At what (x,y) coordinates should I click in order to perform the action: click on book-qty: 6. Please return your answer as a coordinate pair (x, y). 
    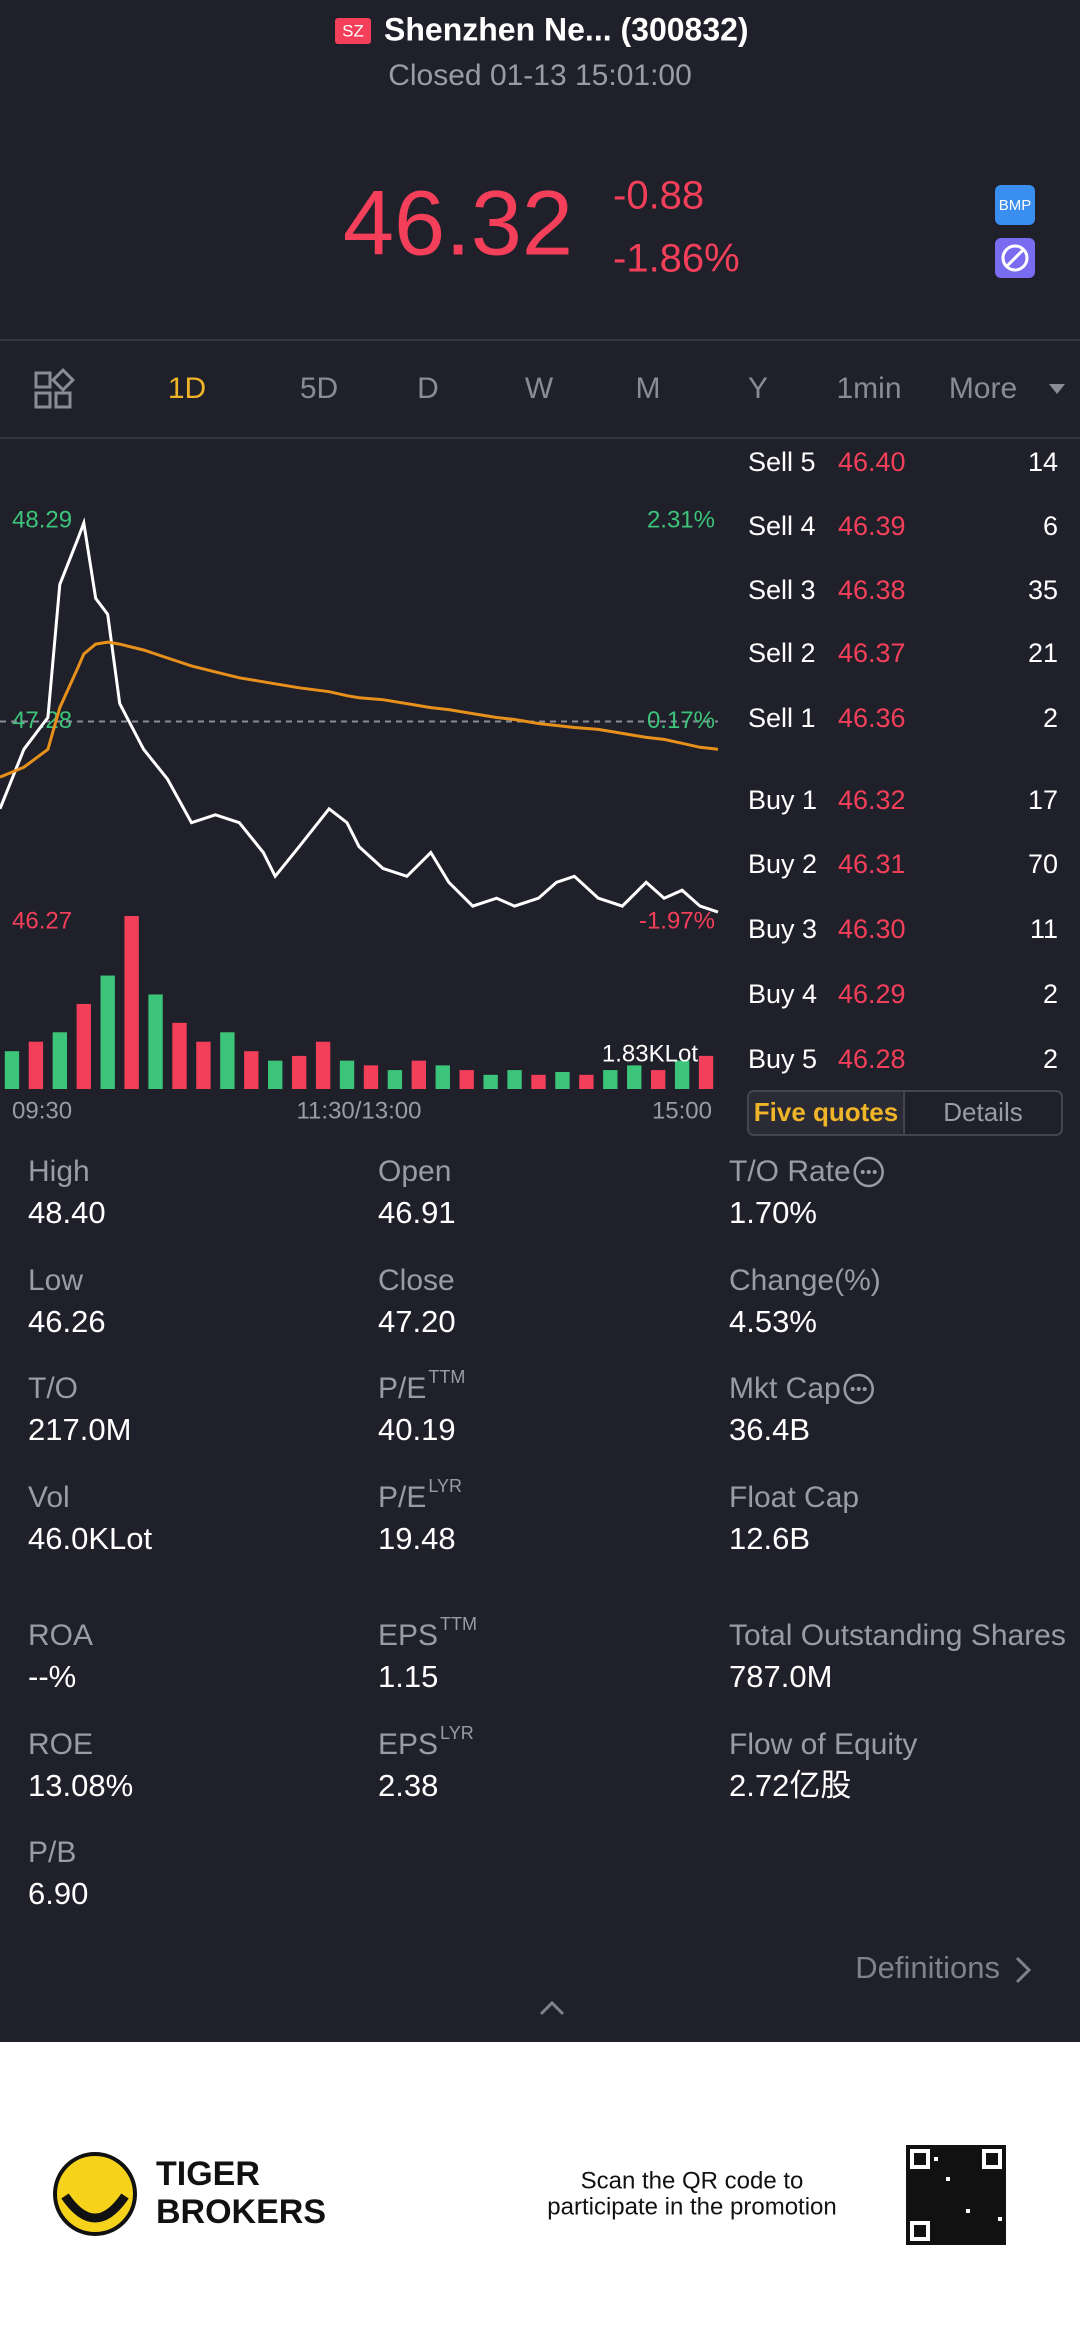
    Looking at the image, I should click on (1050, 526).